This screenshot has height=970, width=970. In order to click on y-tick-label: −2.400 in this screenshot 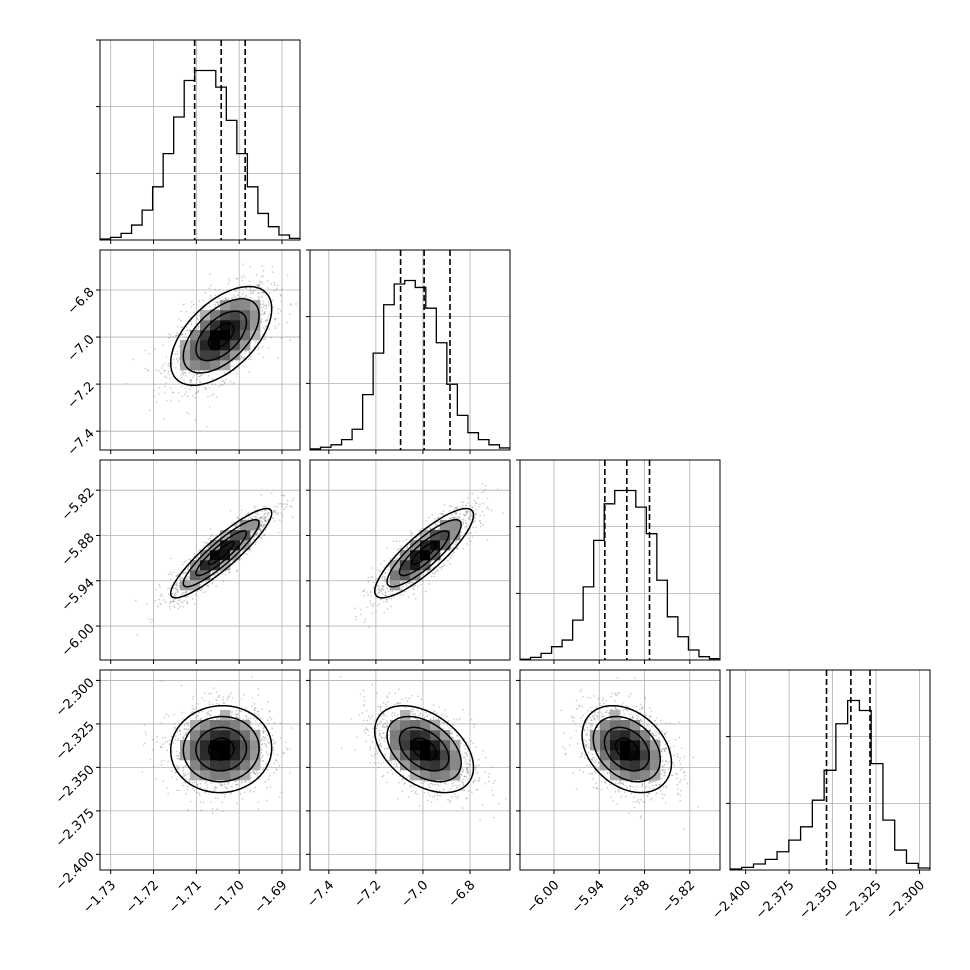, I will do `click(75, 871)`.